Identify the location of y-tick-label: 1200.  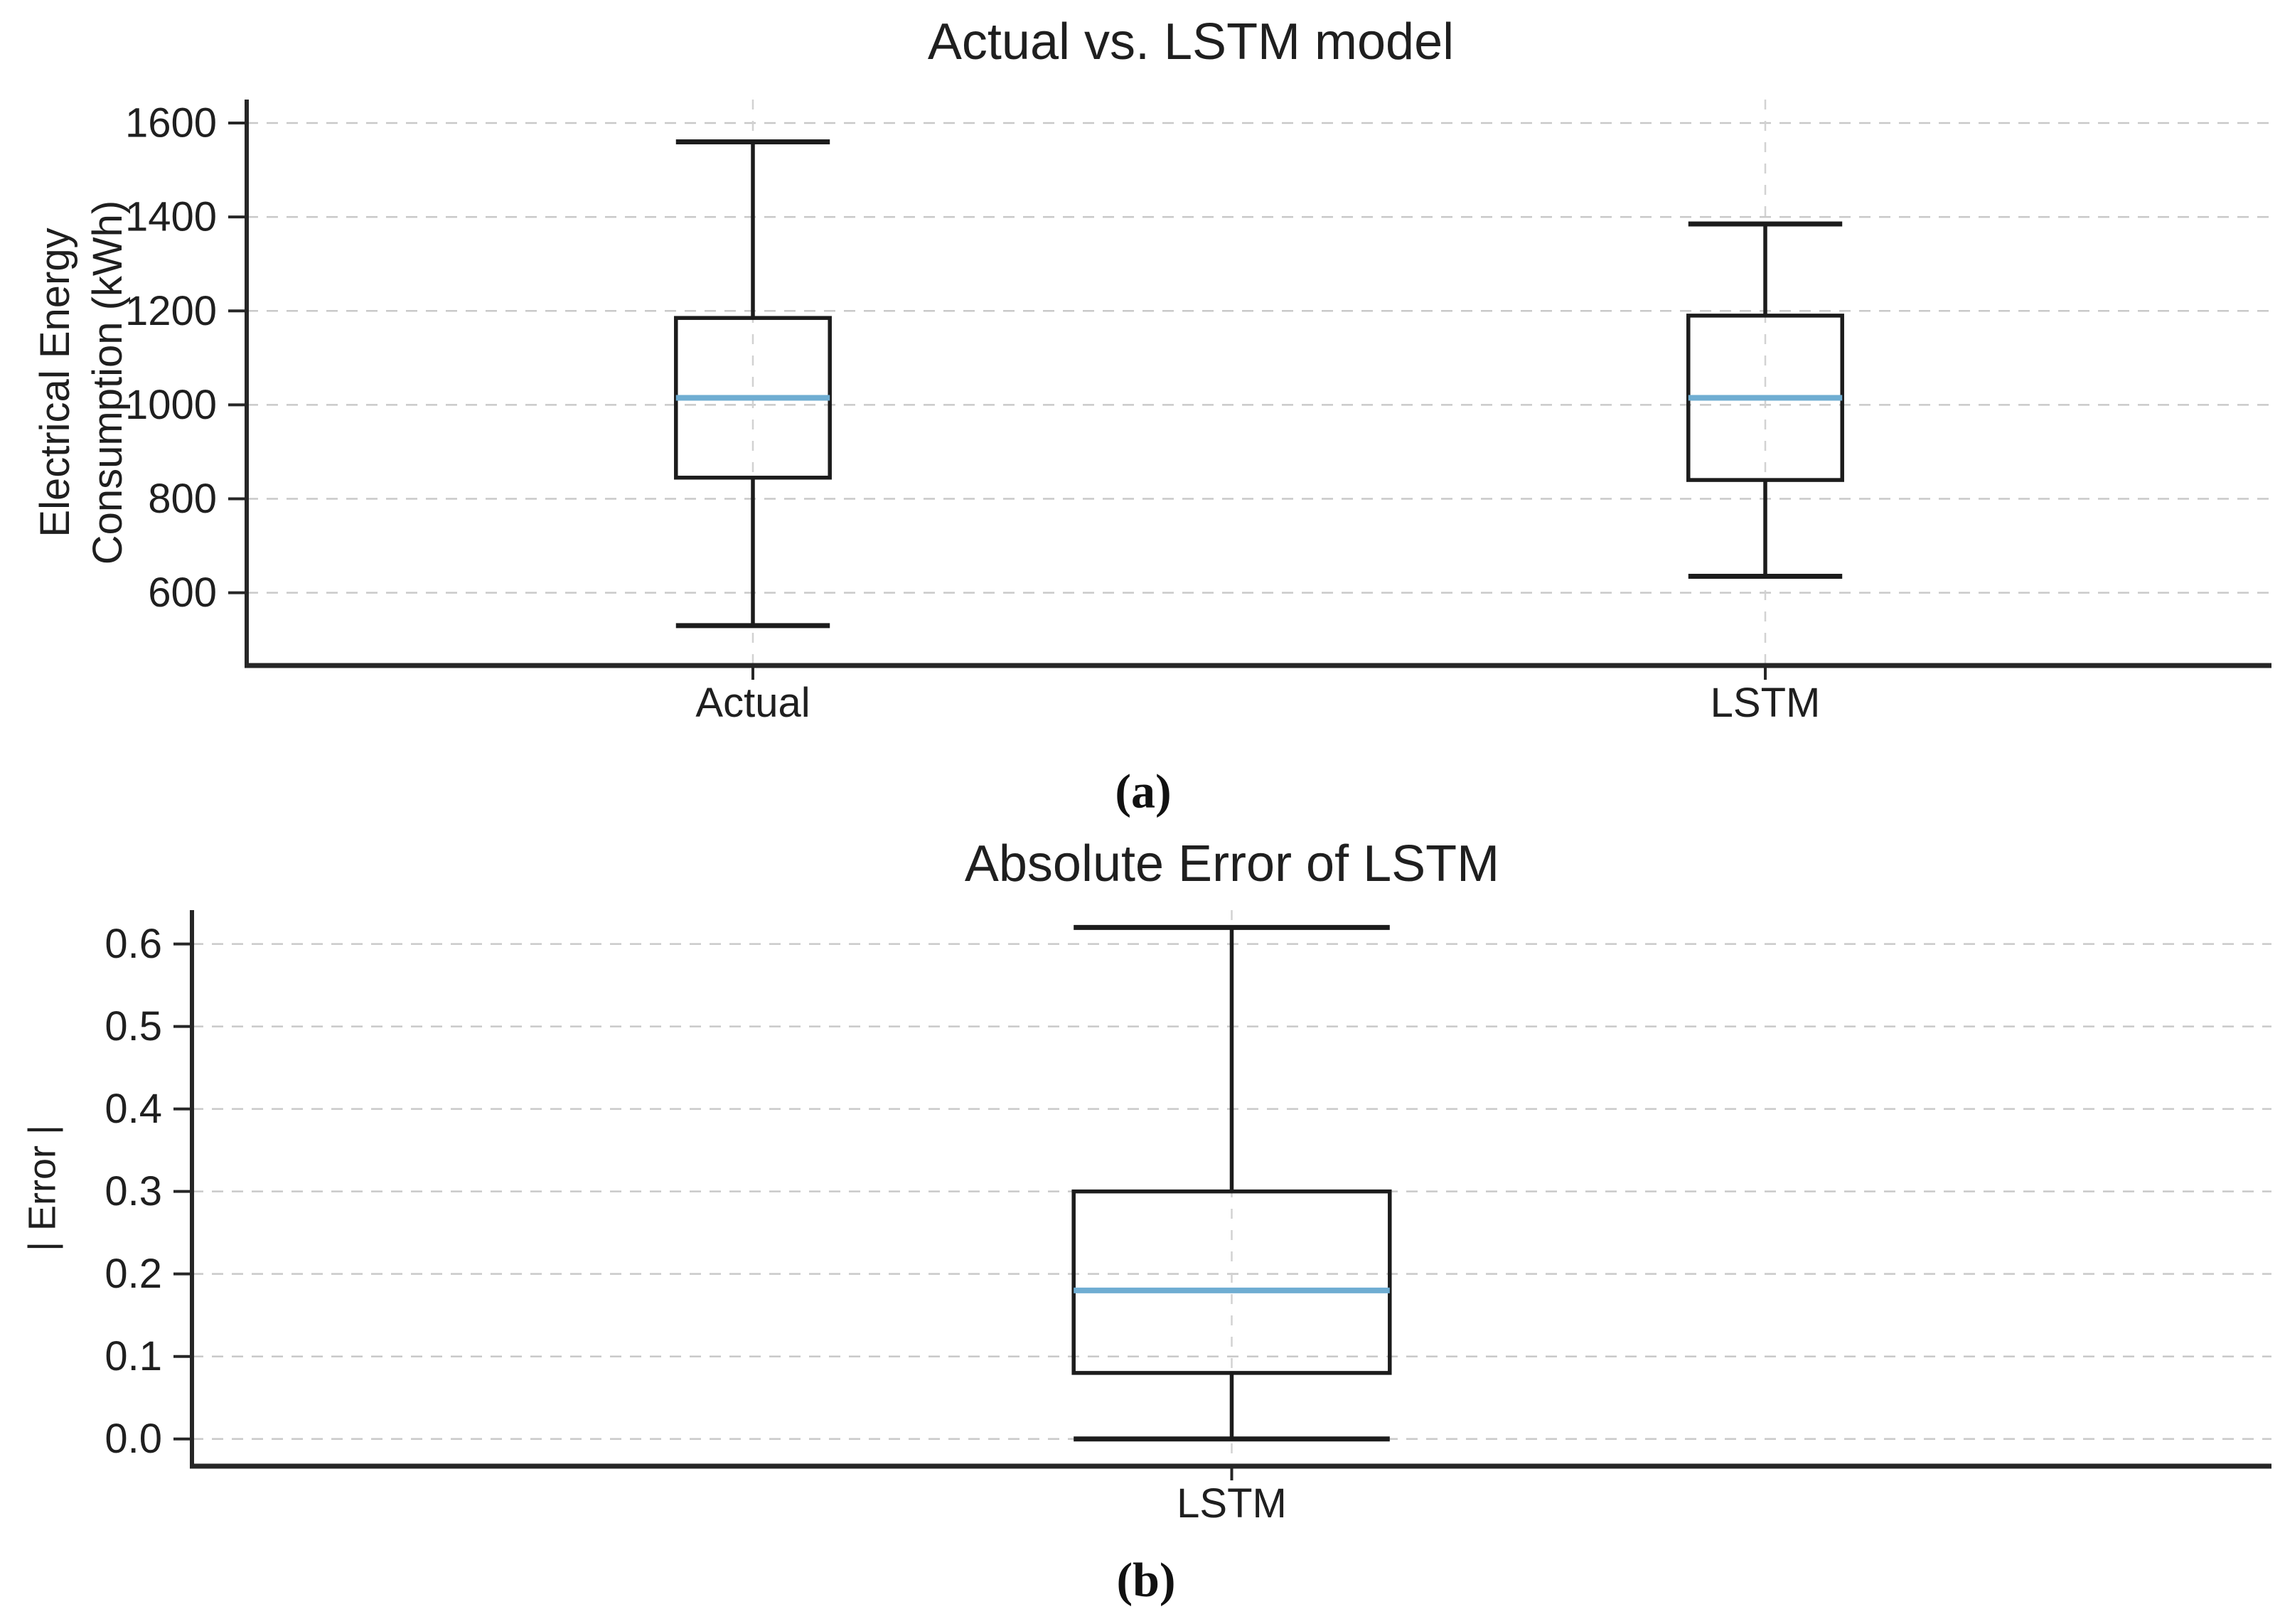
(171, 311).